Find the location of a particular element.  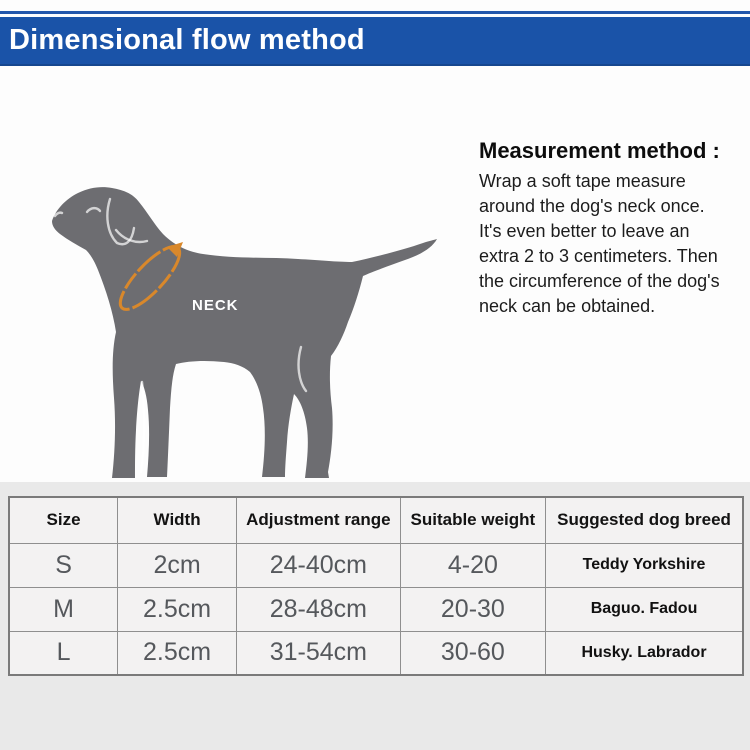

col-header-suitable-weight: Suitable weight is located at coordinates (473, 520).